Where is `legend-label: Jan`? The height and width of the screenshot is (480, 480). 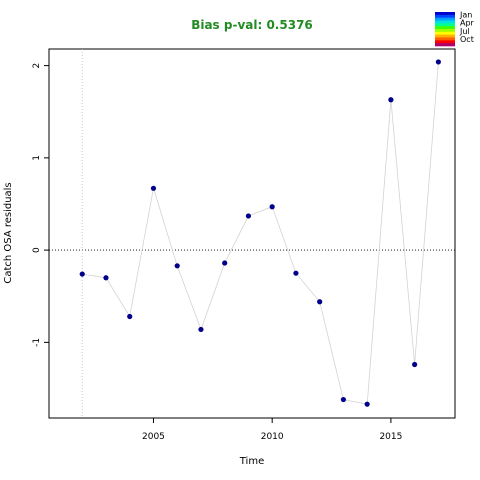 legend-label: Jan is located at coordinates (465, 15).